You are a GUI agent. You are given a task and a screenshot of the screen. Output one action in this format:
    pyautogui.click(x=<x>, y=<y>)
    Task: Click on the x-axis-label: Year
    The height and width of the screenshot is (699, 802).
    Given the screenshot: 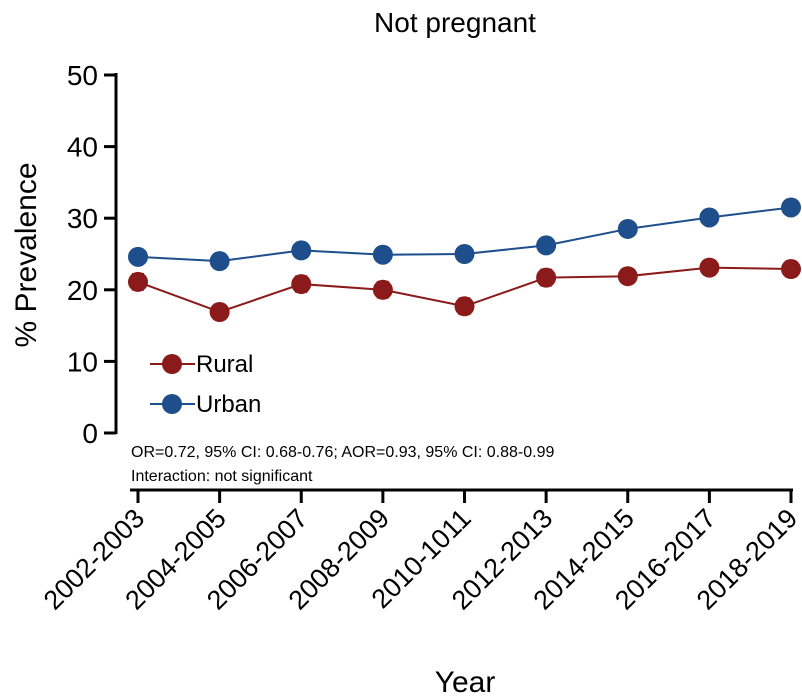 What is the action you would take?
    pyautogui.click(x=465, y=682)
    